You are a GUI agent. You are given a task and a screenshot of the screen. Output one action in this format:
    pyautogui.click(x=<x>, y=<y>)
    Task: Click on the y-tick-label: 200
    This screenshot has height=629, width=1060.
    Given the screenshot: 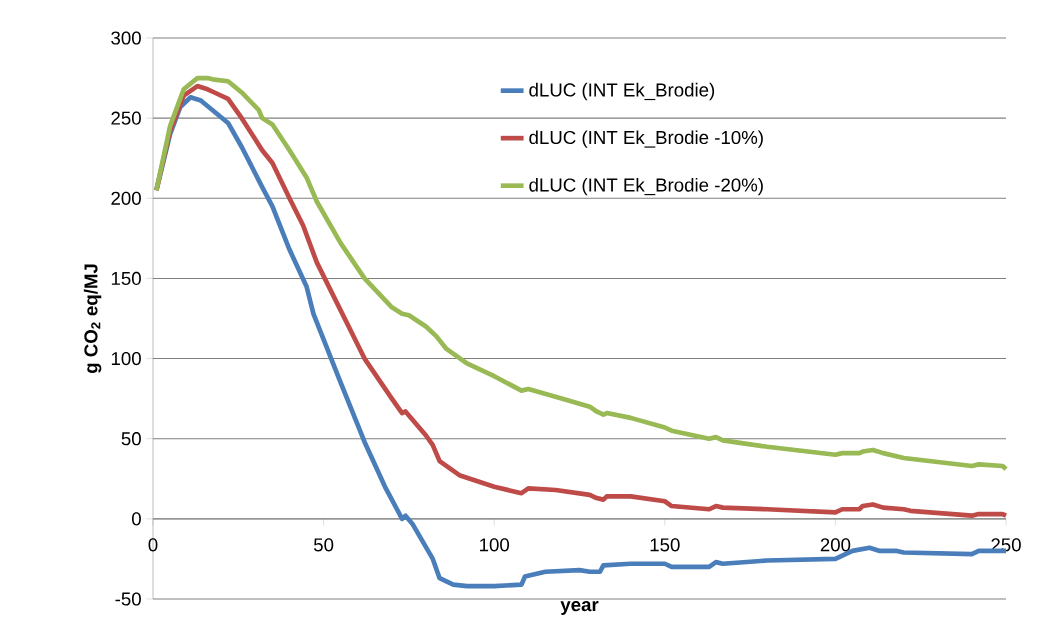 What is the action you would take?
    pyautogui.click(x=126, y=198)
    